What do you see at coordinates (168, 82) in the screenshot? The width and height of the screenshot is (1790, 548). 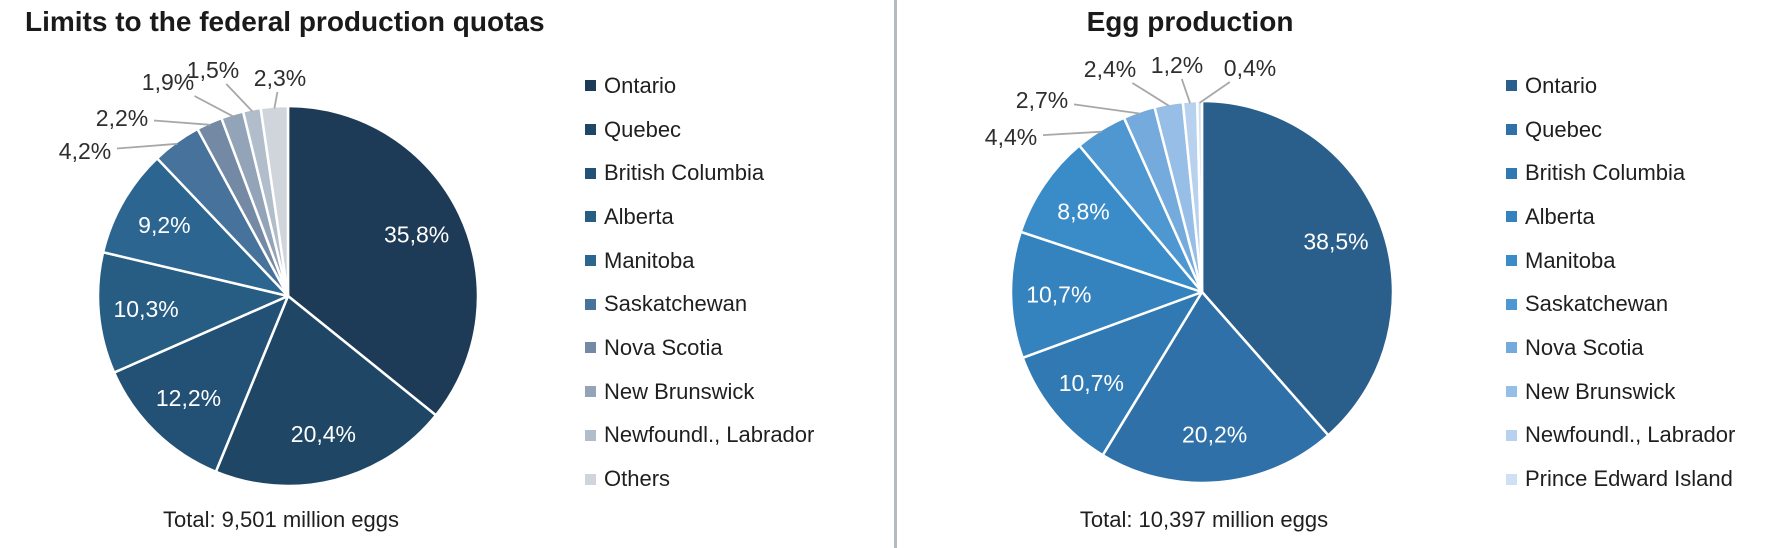 I see `slice-value-label-new-brunswick: 1,9%` at bounding box center [168, 82].